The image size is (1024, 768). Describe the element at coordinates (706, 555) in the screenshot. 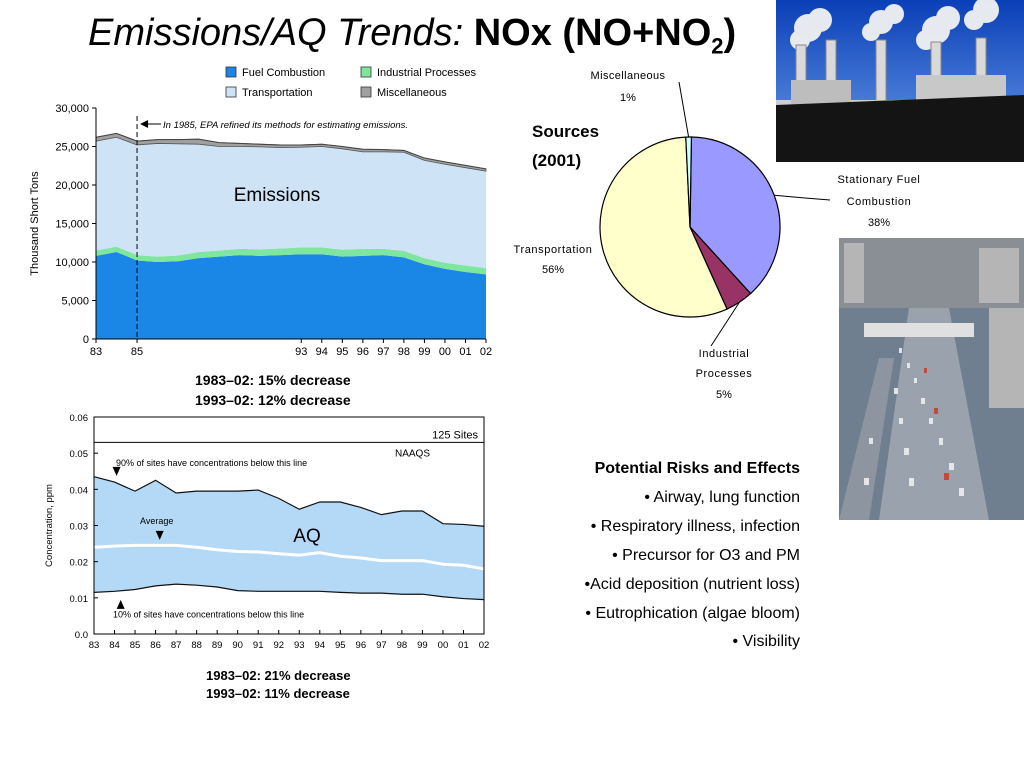

I see `risk-item: • Precursor for O3 and PM` at that location.